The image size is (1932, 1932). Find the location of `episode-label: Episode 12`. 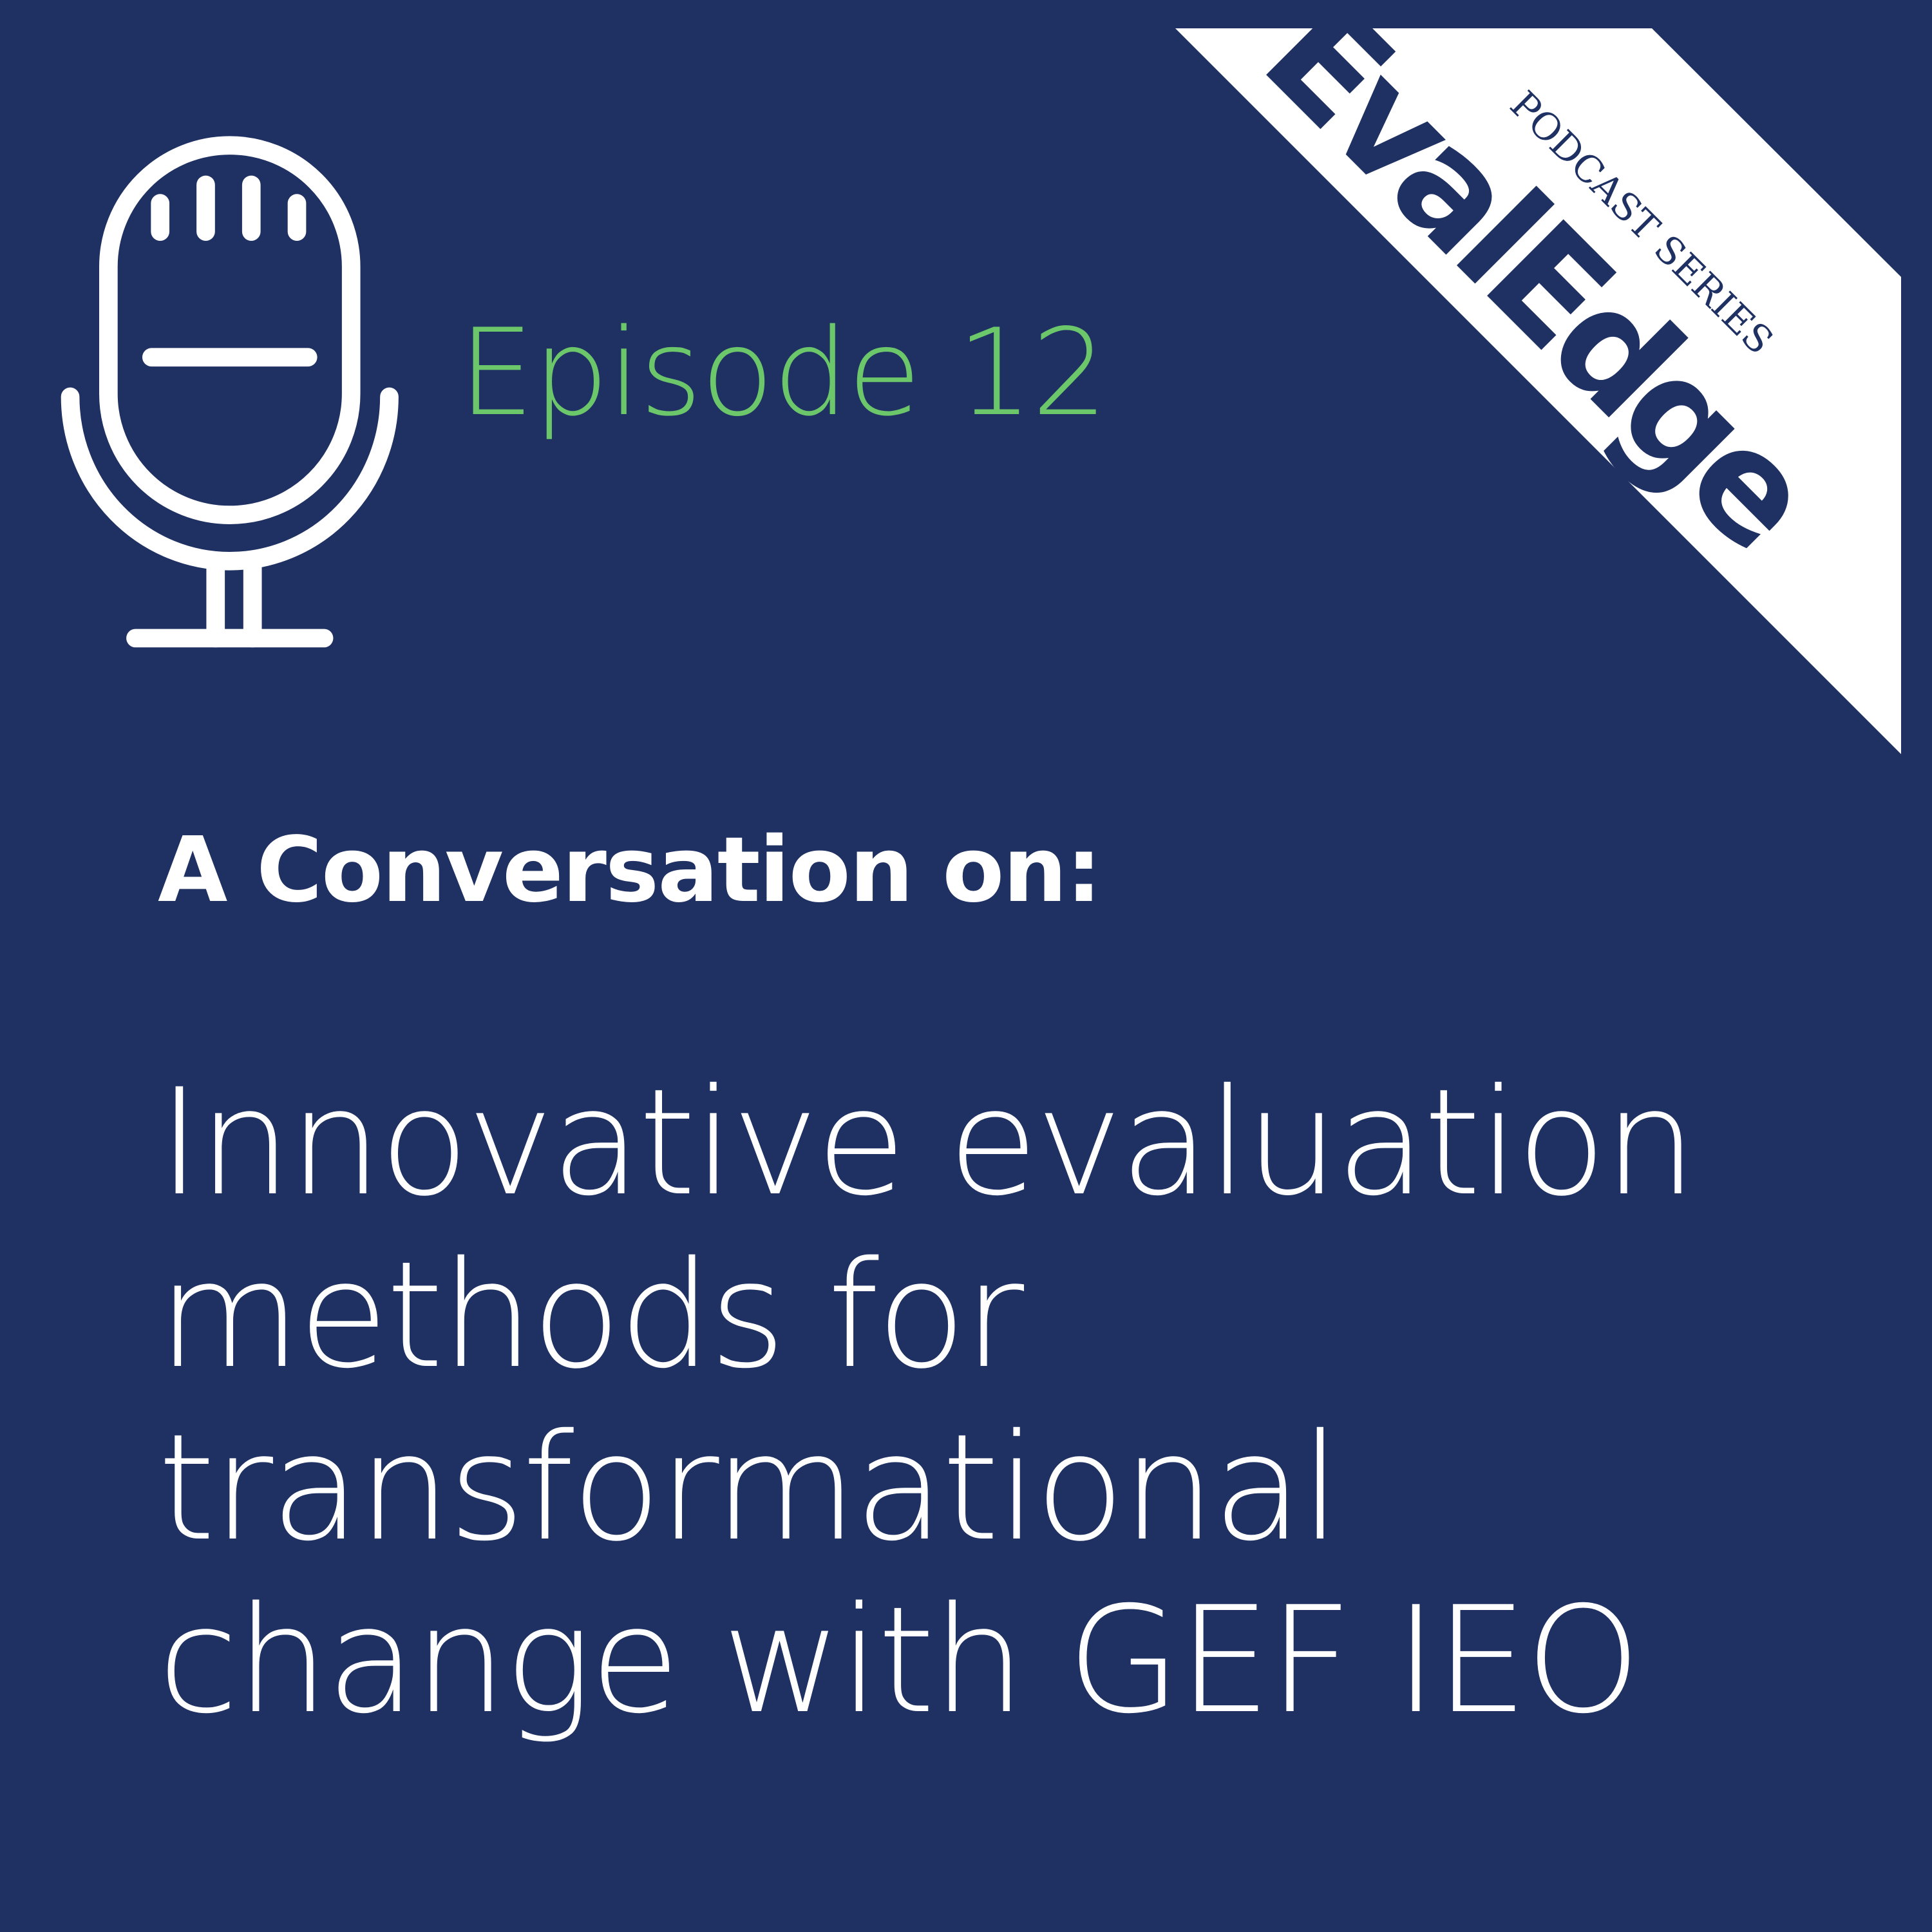

episode-label: Episode 12 is located at coordinates (783, 372).